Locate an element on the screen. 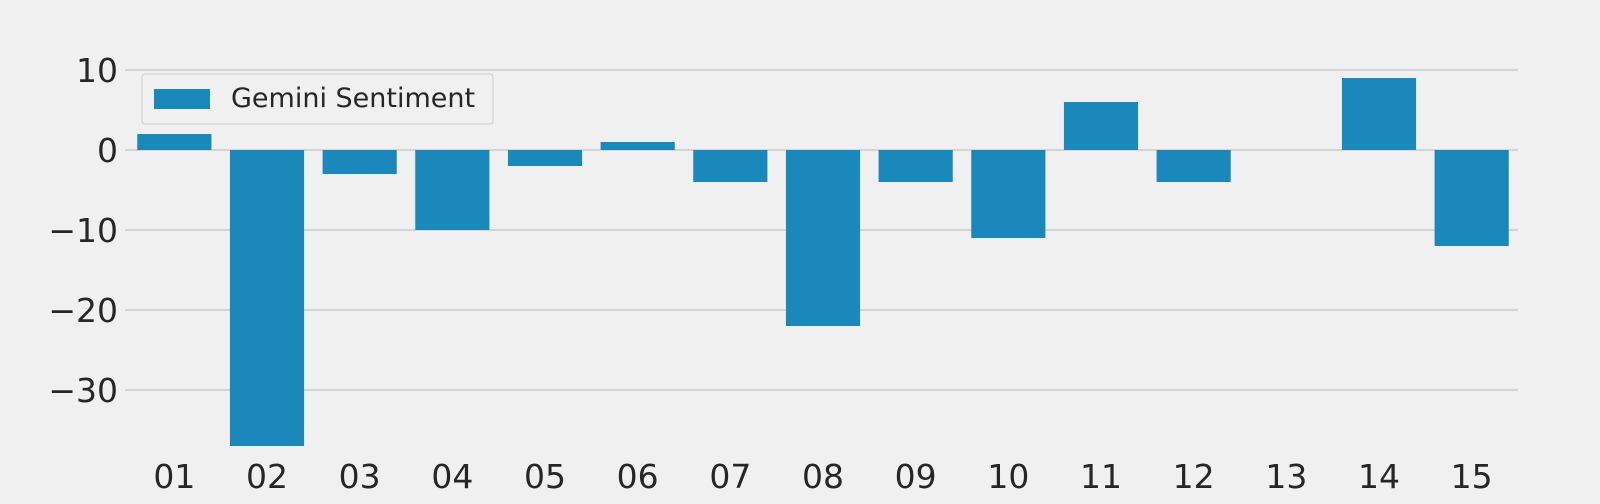 This screenshot has height=504, width=1600. legend-swatch is located at coordinates (182, 99).